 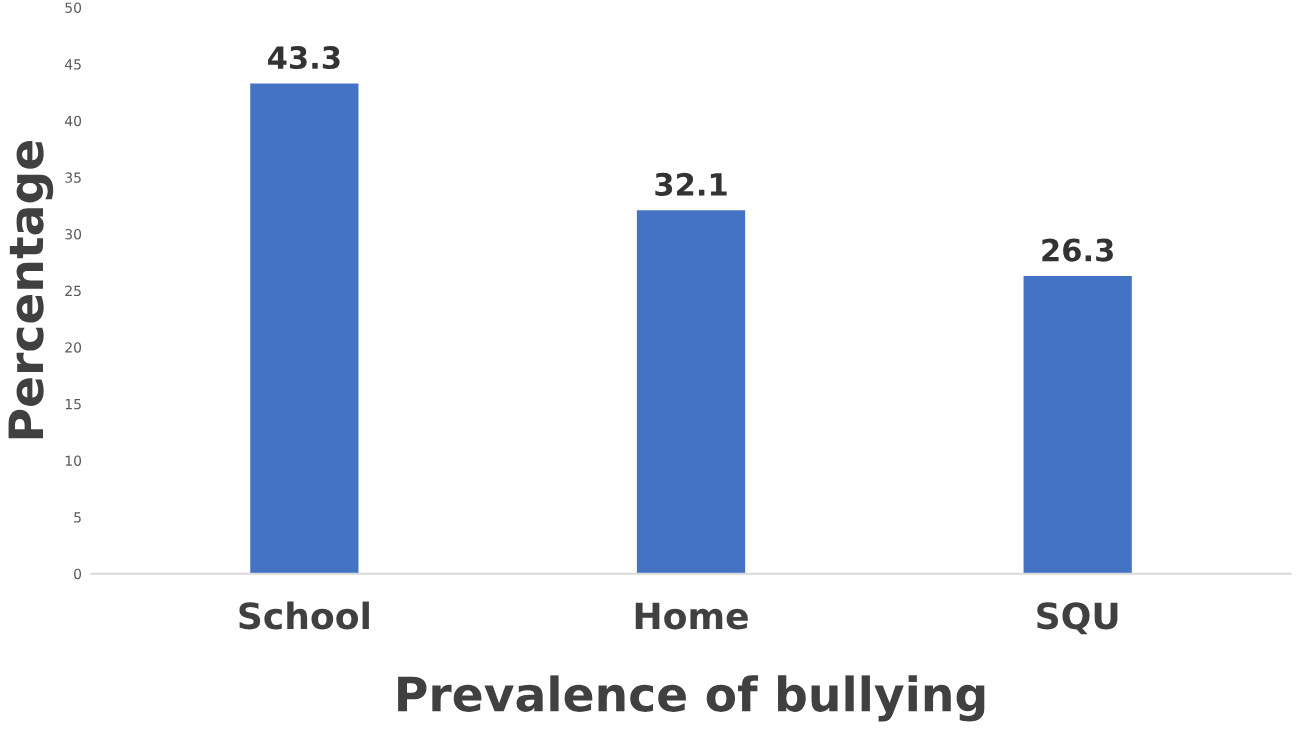 I want to click on x-tick-label: SQU, so click(x=1077, y=618).